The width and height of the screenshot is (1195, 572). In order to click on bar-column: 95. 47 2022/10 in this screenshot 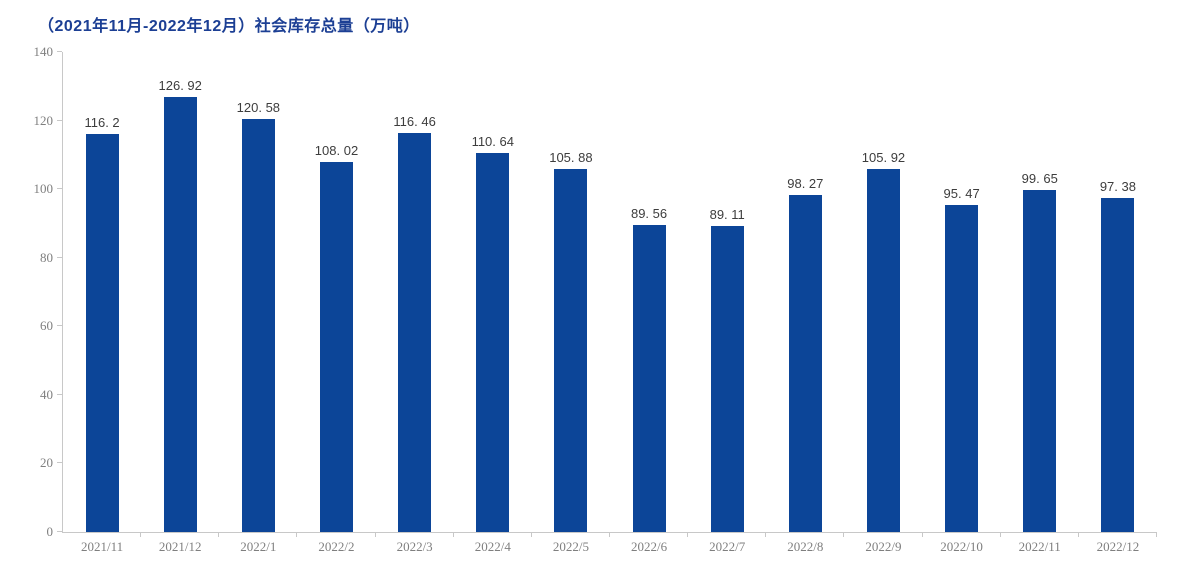, I will do `click(962, 303)`.